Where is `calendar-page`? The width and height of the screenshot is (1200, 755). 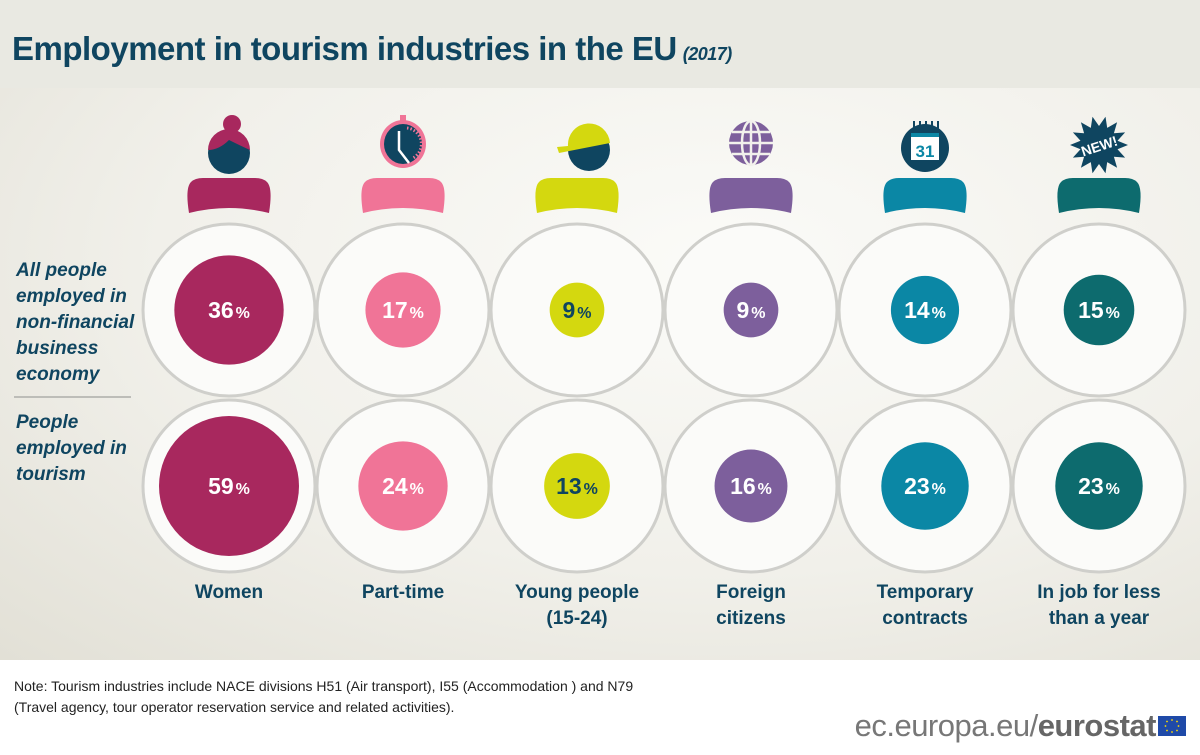
calendar-page is located at coordinates (925, 146).